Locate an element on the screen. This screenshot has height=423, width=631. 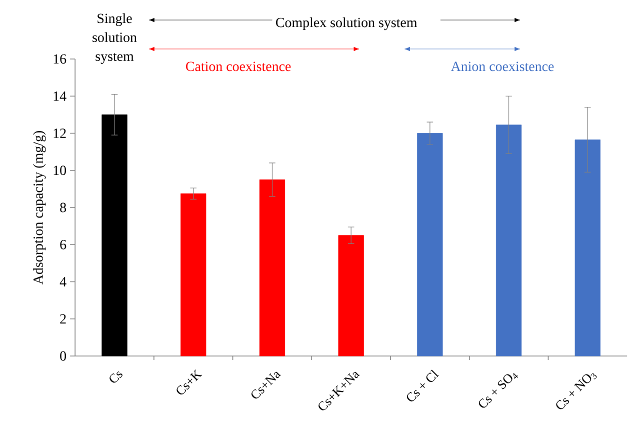
annotation: Single solution system is located at coordinates (114, 38).